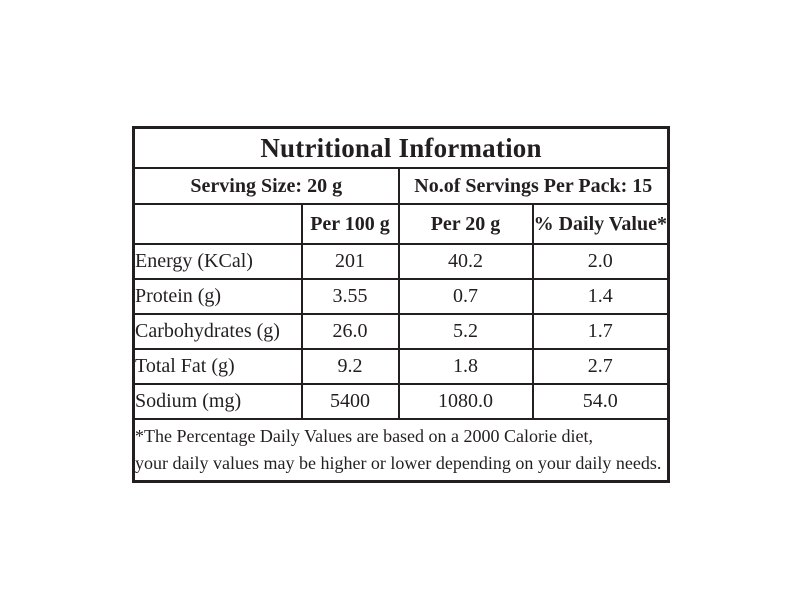  What do you see at coordinates (533, 186) in the screenshot?
I see `servings-per-pack-label: No.of Servings Per Pack: 15` at bounding box center [533, 186].